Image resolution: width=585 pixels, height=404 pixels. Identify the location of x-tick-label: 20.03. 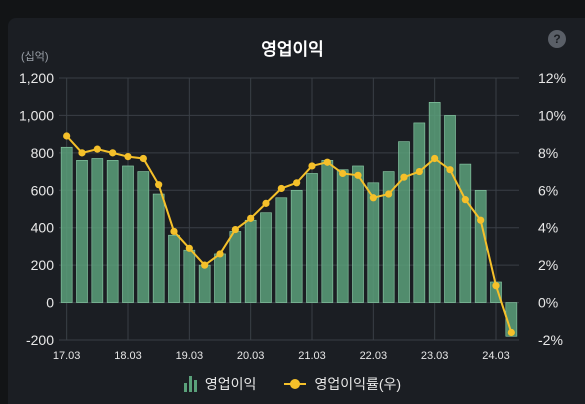
(251, 356).